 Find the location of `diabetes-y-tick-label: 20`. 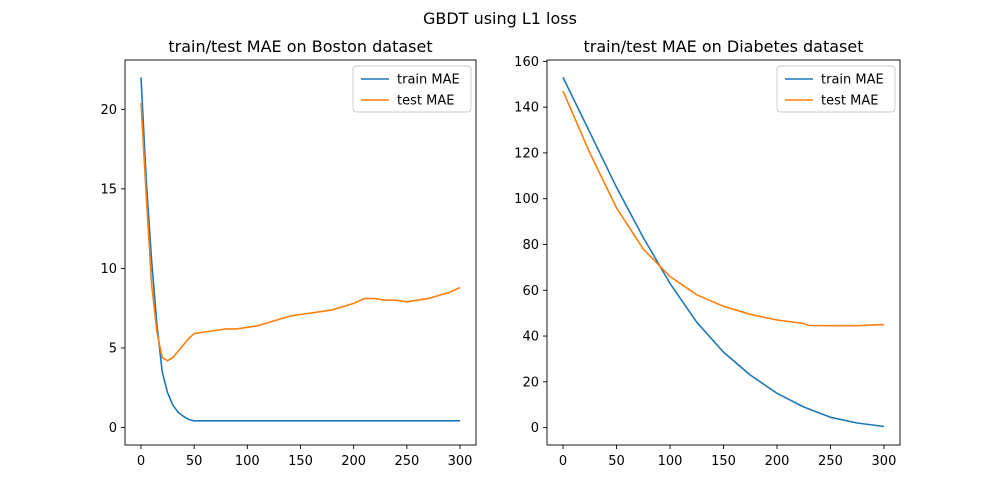

diabetes-y-tick-label: 20 is located at coordinates (530, 382).